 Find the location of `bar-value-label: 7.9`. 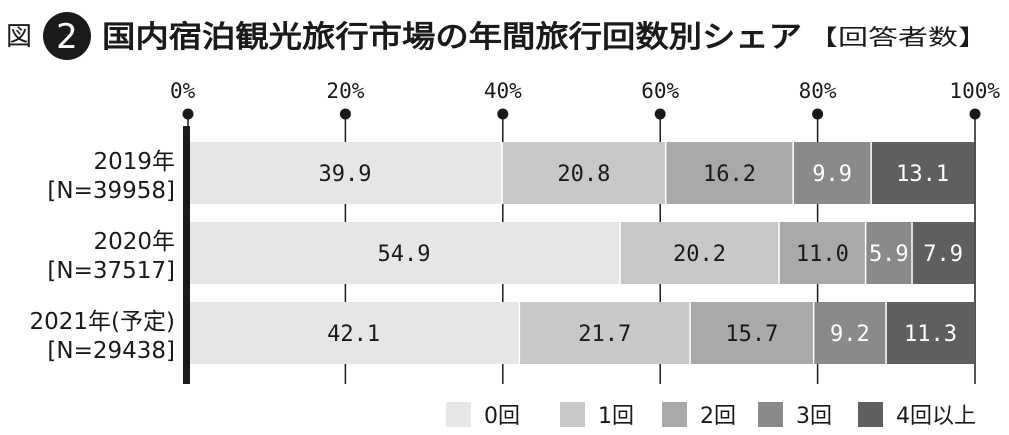

bar-value-label: 7.9 is located at coordinates (943, 254).